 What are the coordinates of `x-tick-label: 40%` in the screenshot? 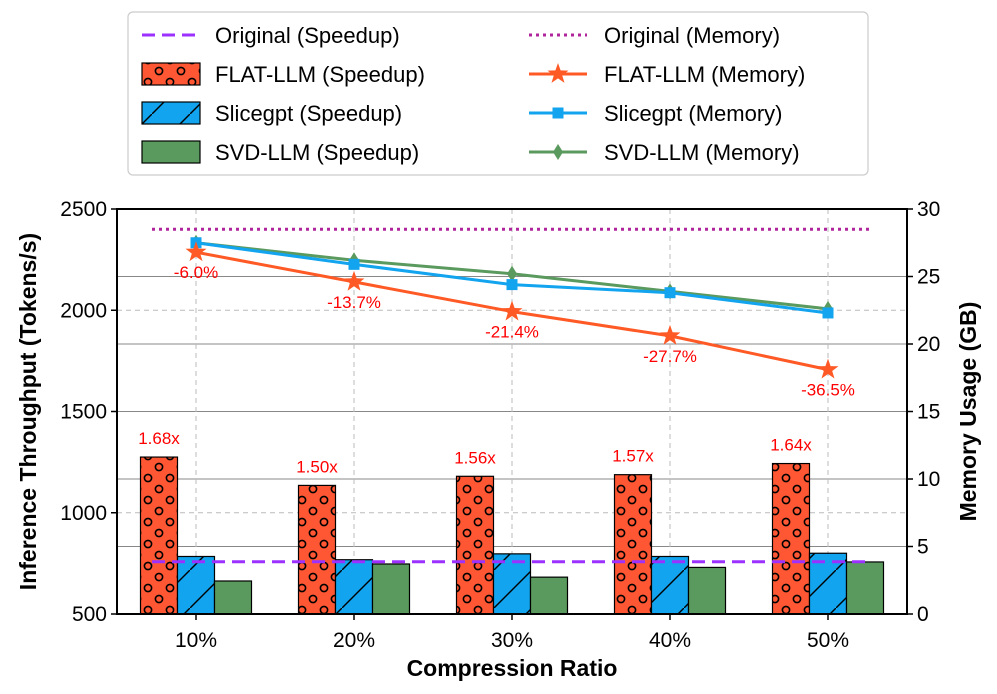 It's located at (670, 640).